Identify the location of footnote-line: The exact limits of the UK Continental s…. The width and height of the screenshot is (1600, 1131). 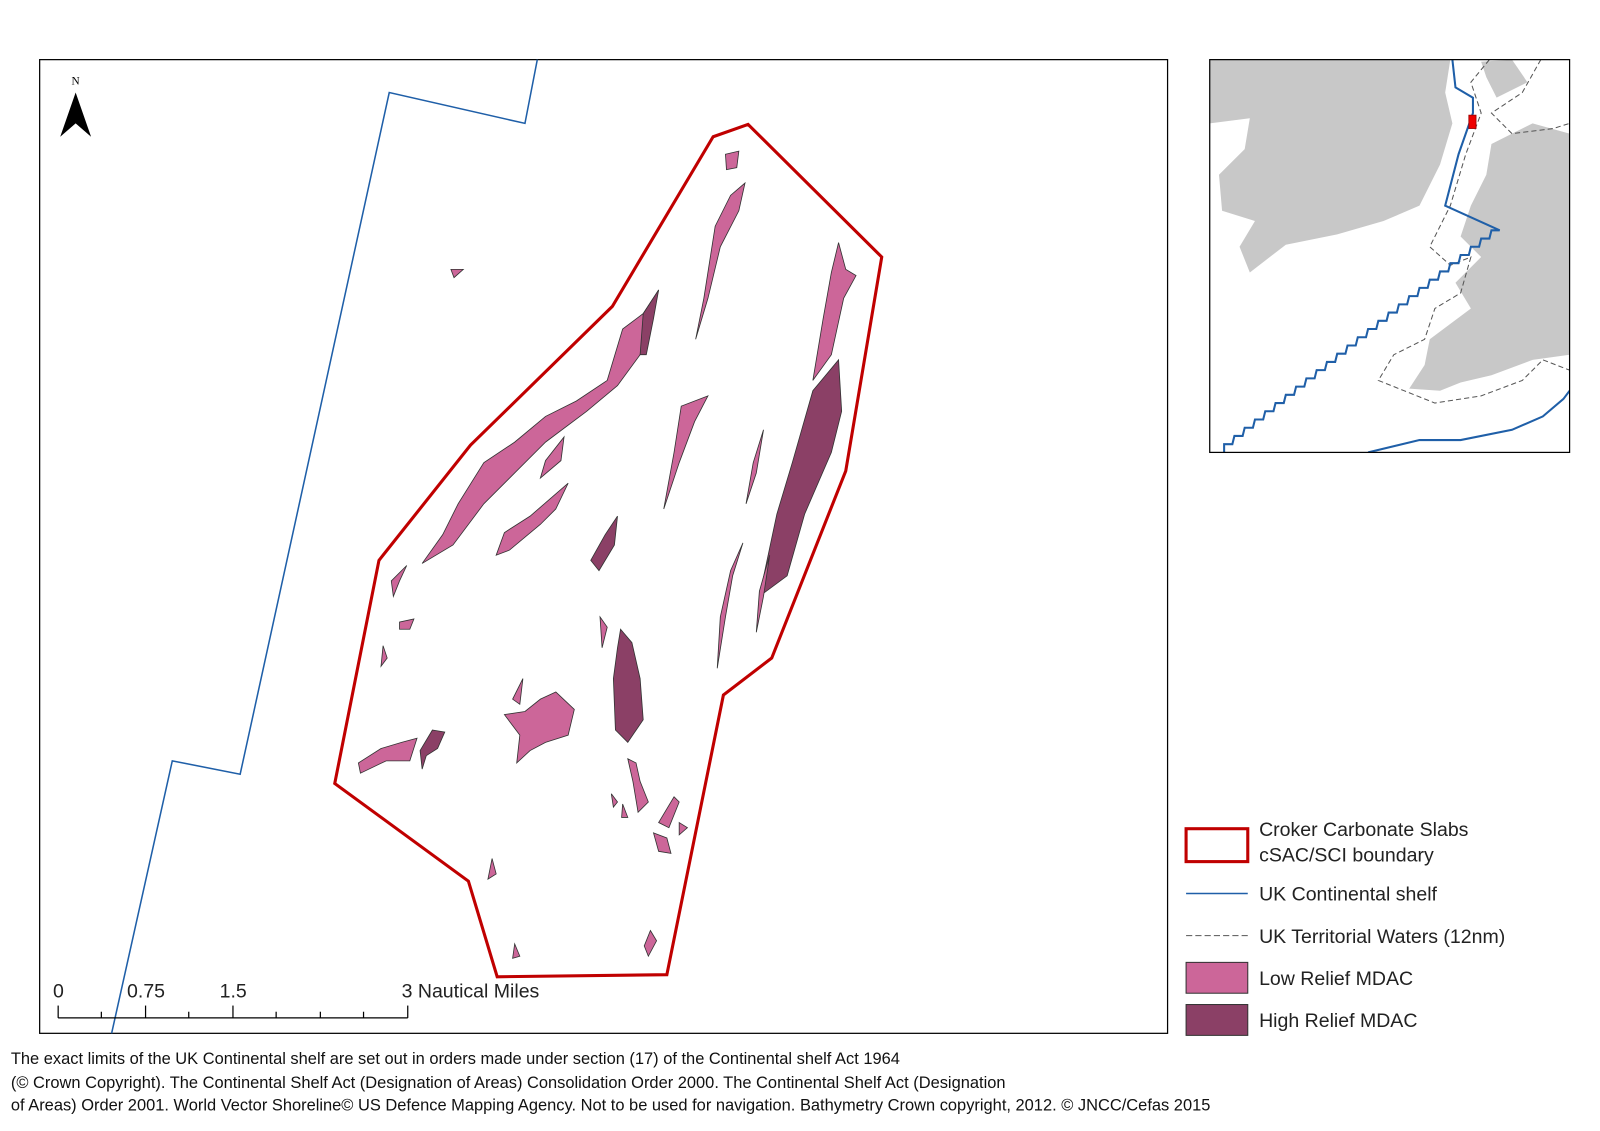
(455, 1059).